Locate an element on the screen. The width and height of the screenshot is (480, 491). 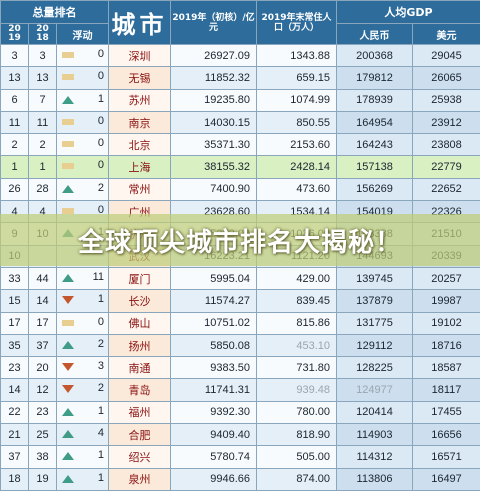
population-cell: 850.55 is located at coordinates (297, 122).